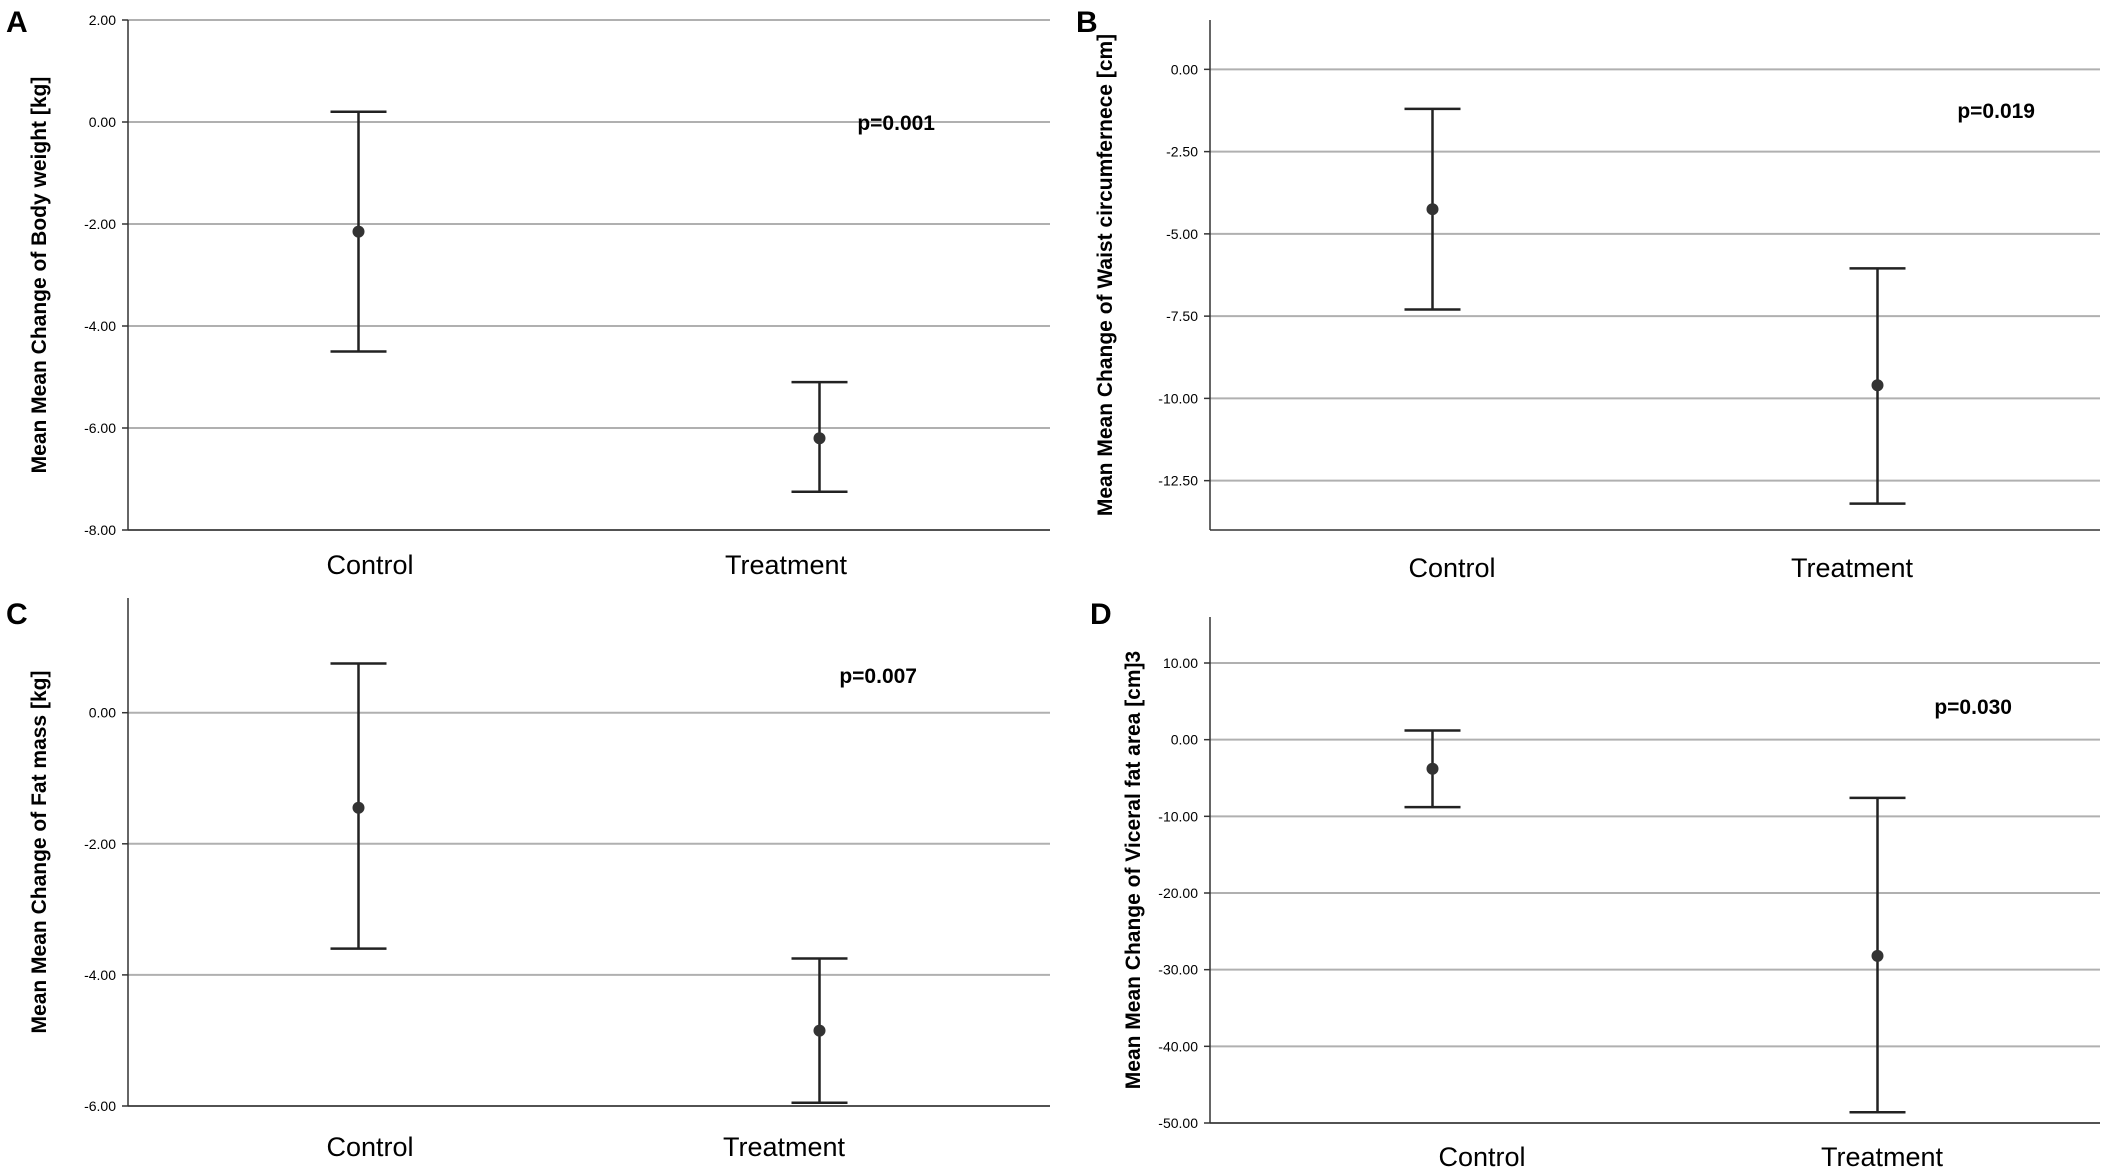 The image size is (2128, 1168). I want to click on panel-b-ytick-label: -5.00, so click(1182, 234).